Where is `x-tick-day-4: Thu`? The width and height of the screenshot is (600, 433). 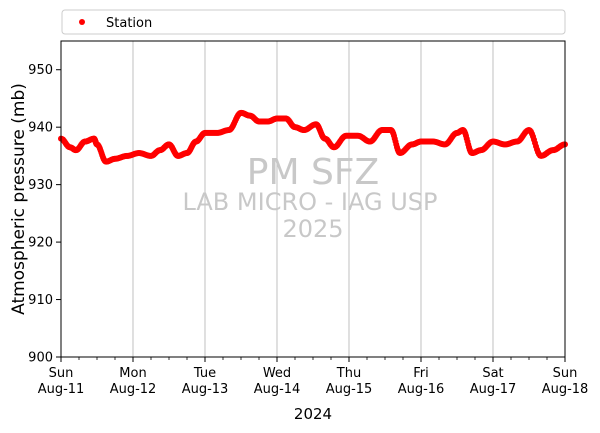
x-tick-day-4: Thu is located at coordinates (348, 373).